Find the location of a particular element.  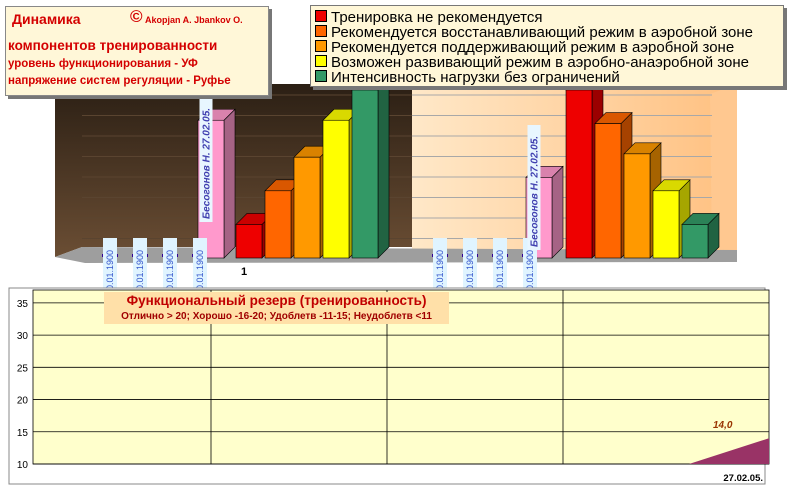

category-label-1: 1 is located at coordinates (244, 272).